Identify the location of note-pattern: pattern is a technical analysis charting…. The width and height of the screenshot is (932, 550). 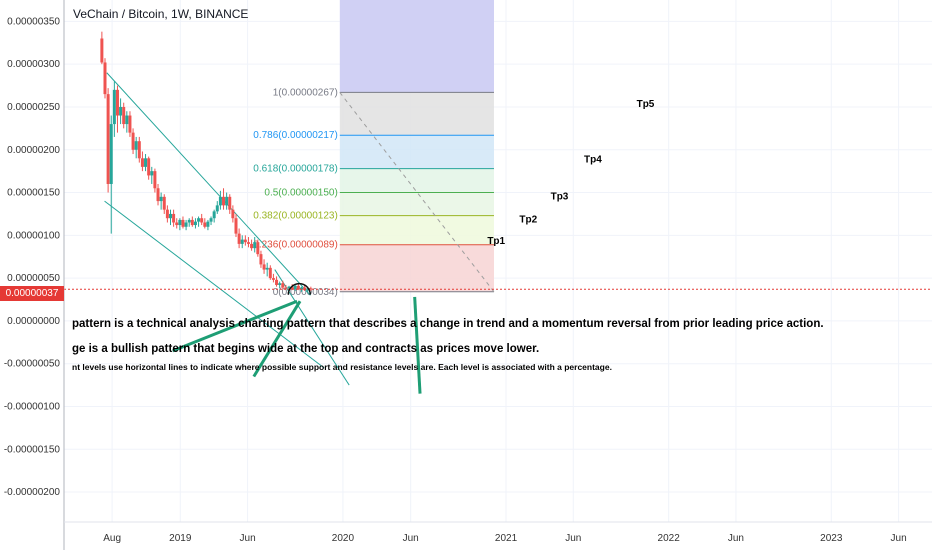
(448, 324).